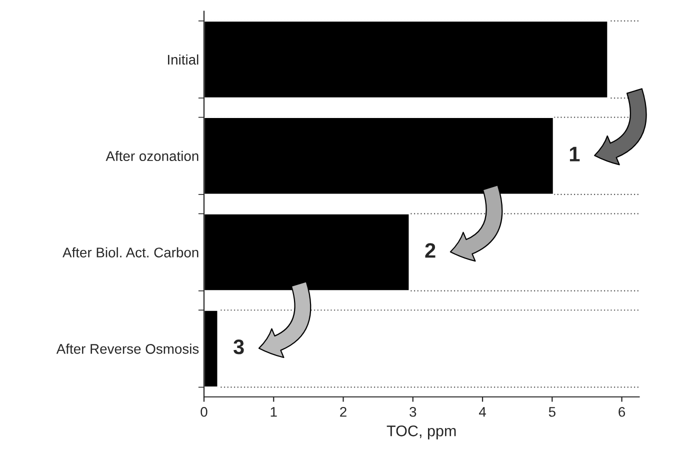 Image resolution: width=680 pixels, height=451 pixels. Describe the element at coordinates (575, 154) in the screenshot. I see `annotation: 1` at that location.